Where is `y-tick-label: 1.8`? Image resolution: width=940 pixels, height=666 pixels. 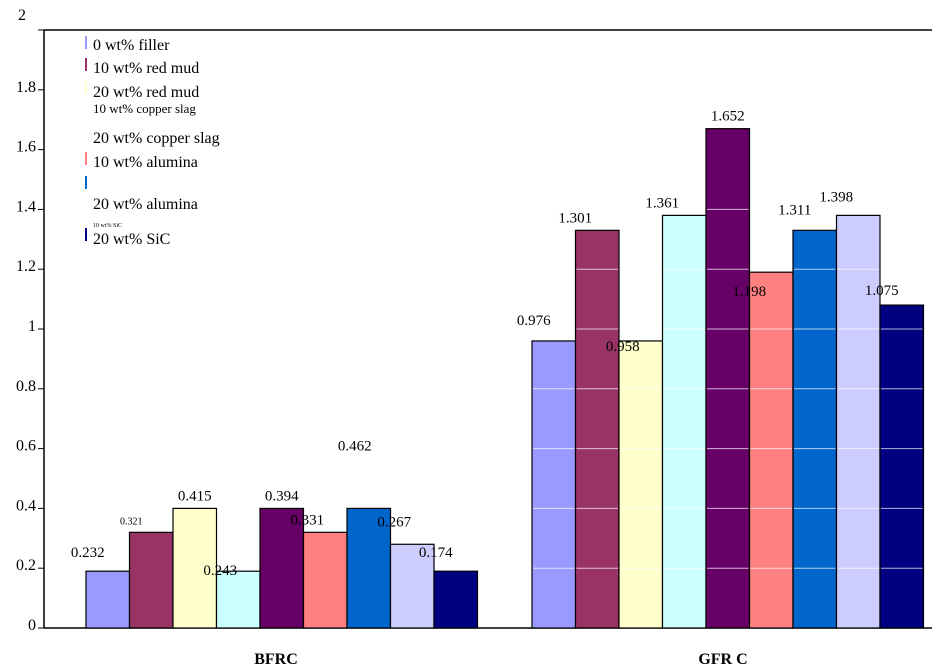
y-tick-label: 1.8 is located at coordinates (26, 87).